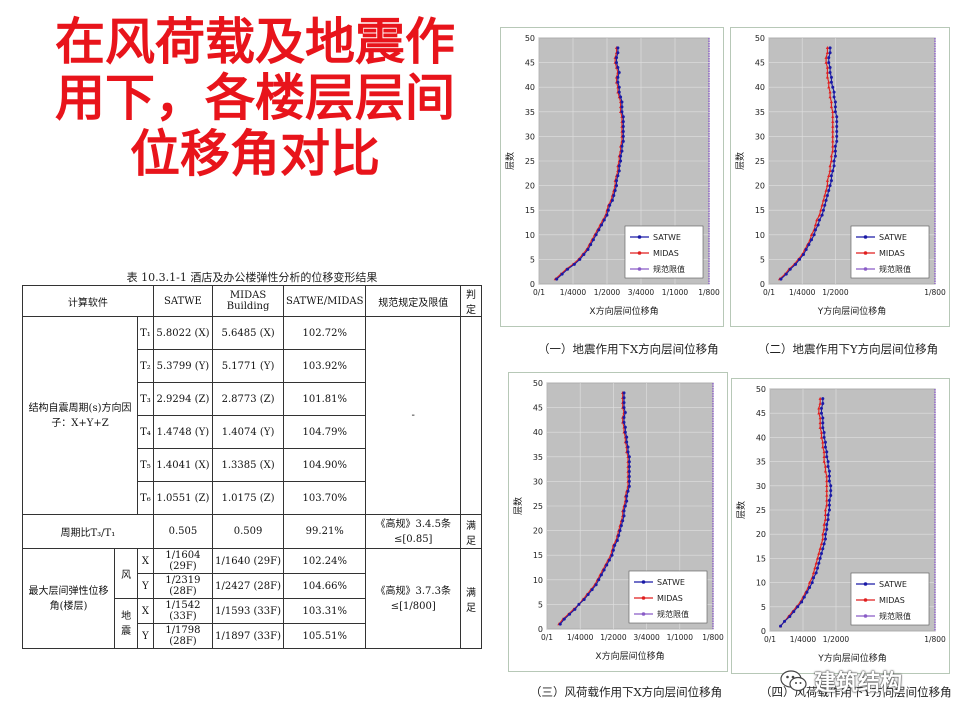 This screenshot has width=960, height=720. Describe the element at coordinates (623, 311) in the screenshot. I see `x-axis-label: X方向层间位移角` at that location.